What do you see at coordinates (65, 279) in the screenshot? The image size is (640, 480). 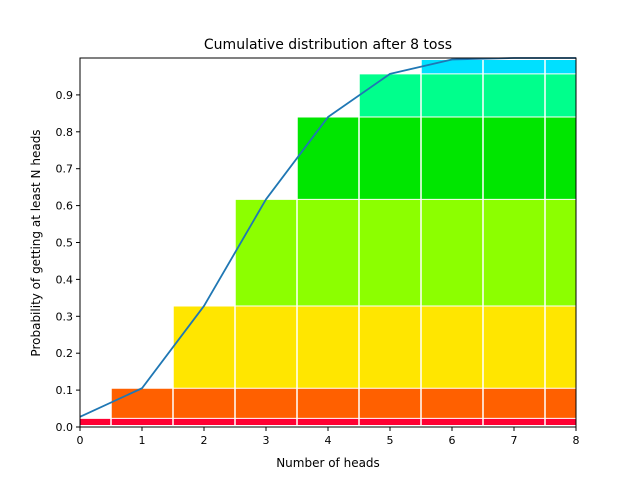 I see `y-tick-label-4: 0.4` at bounding box center [65, 279].